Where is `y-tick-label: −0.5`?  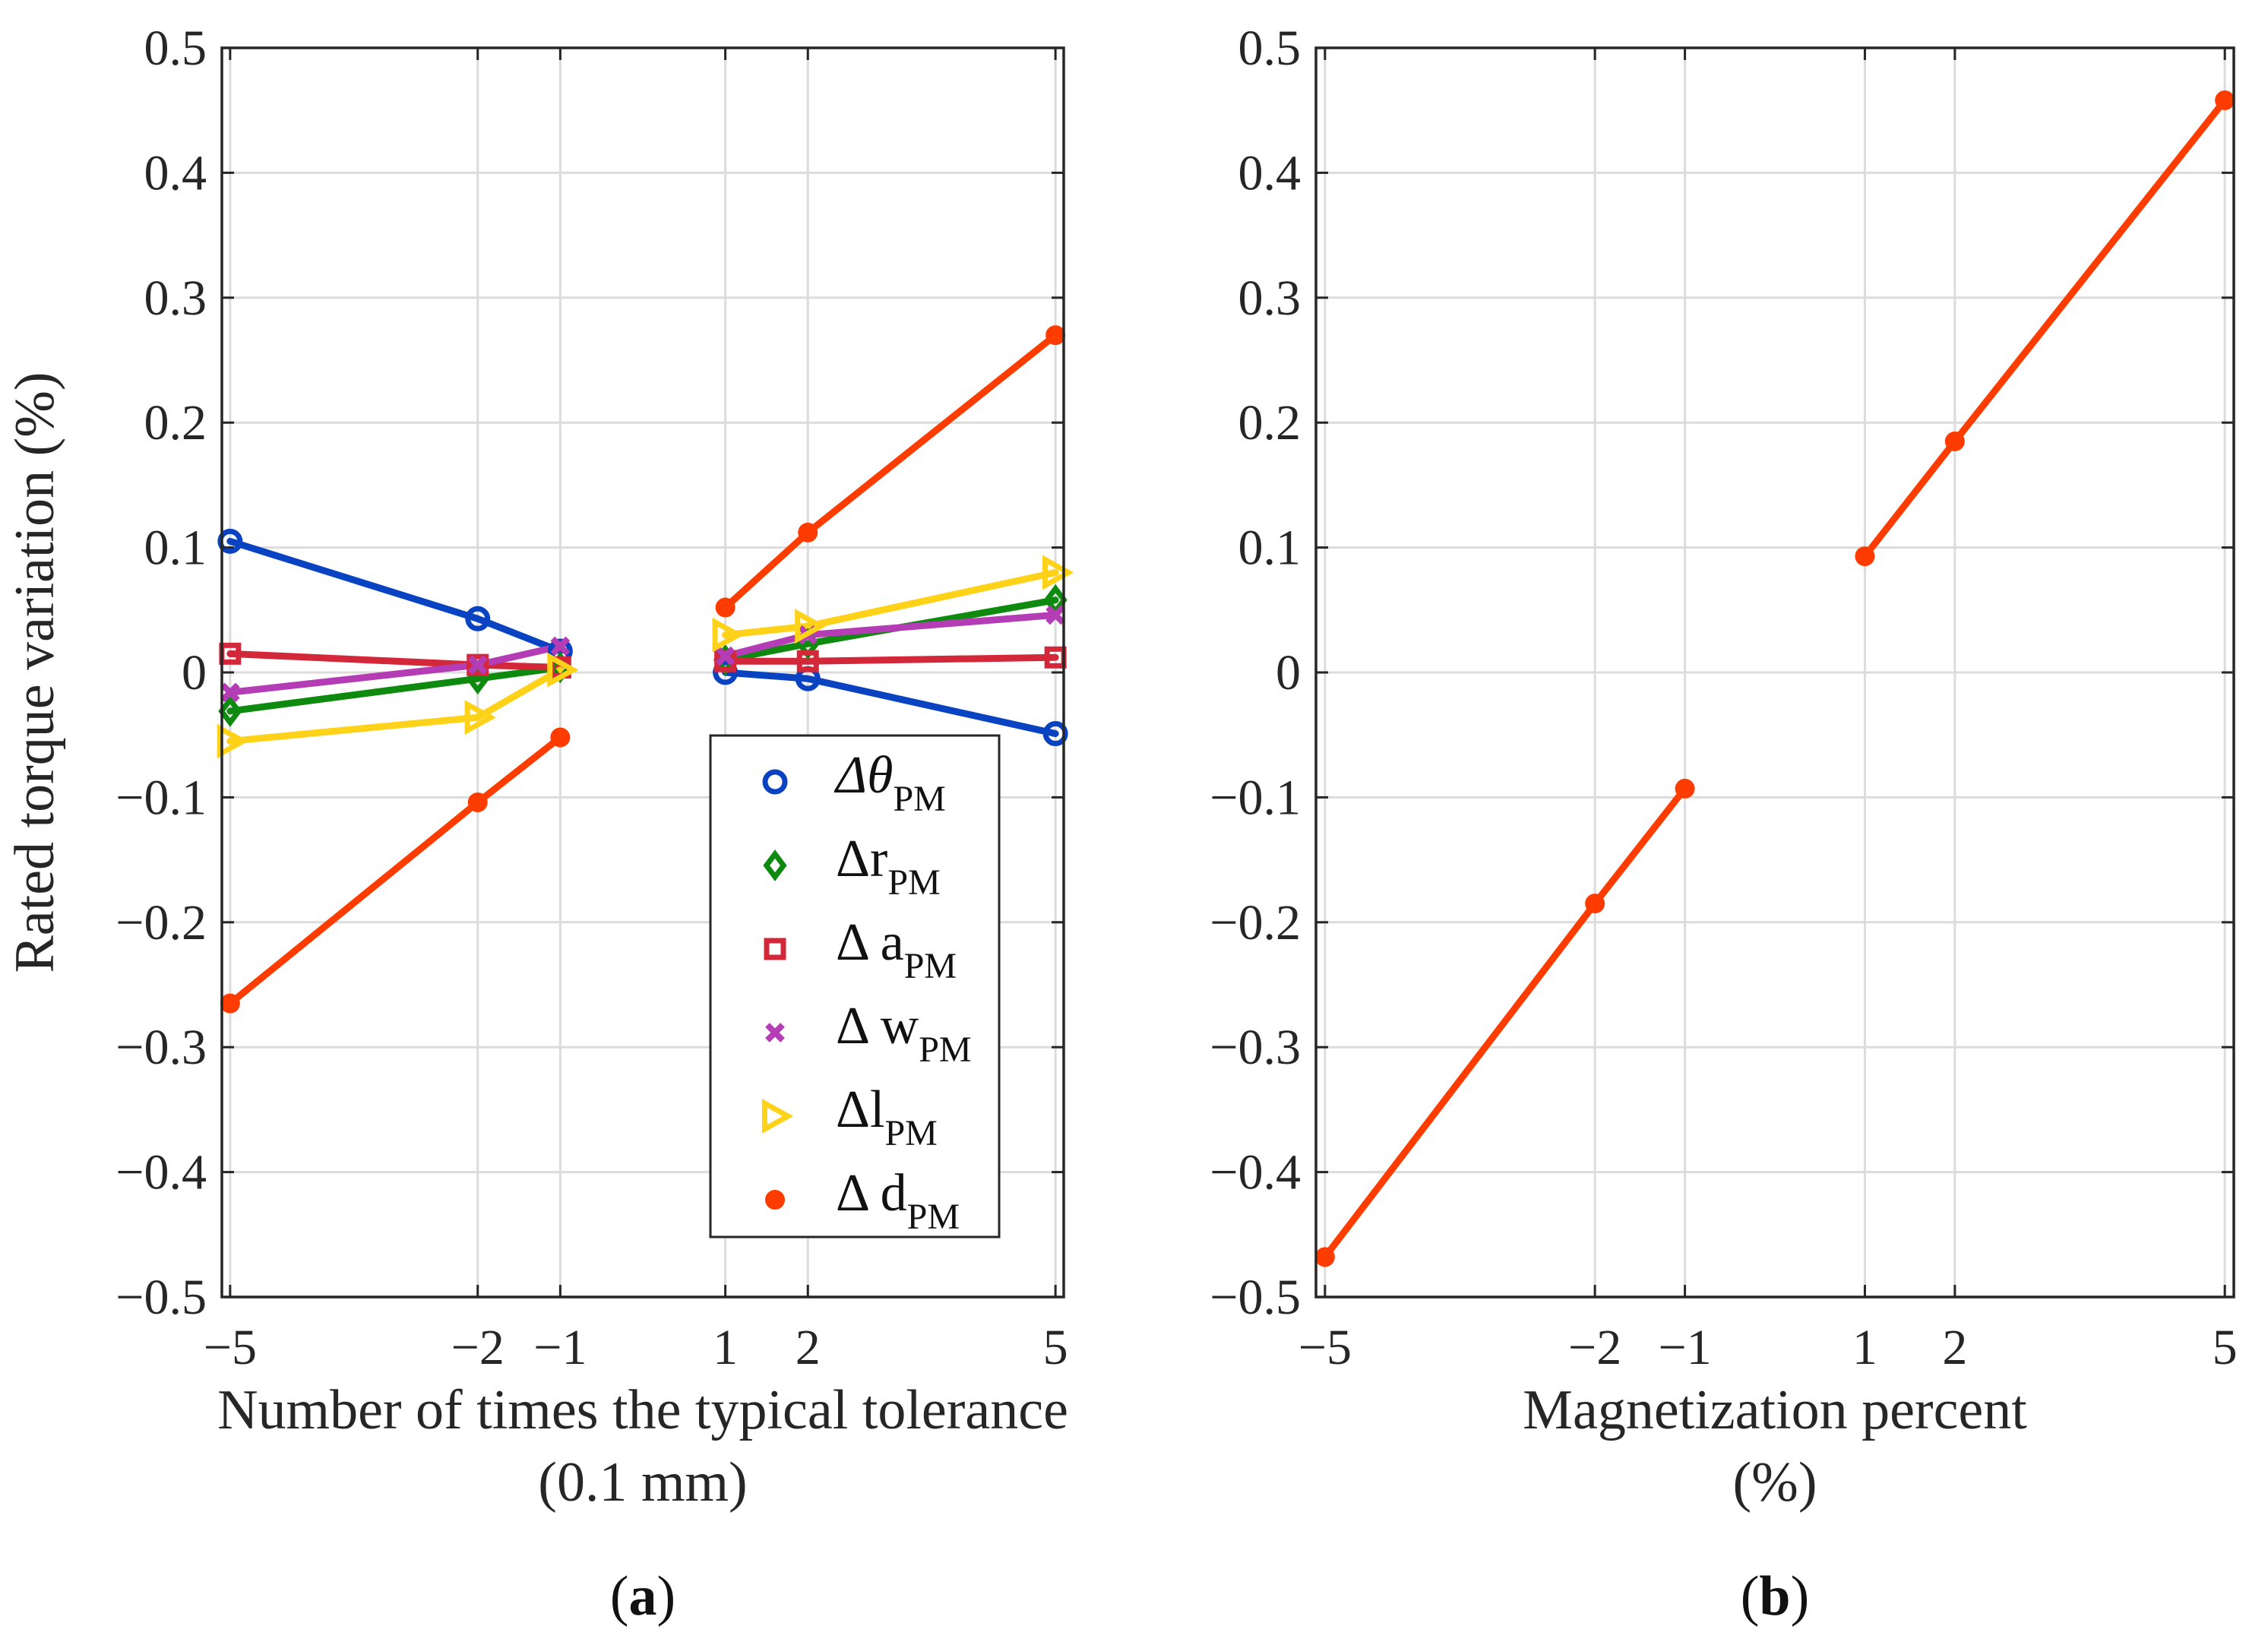 y-tick-label: −0.5 is located at coordinates (1255, 1297).